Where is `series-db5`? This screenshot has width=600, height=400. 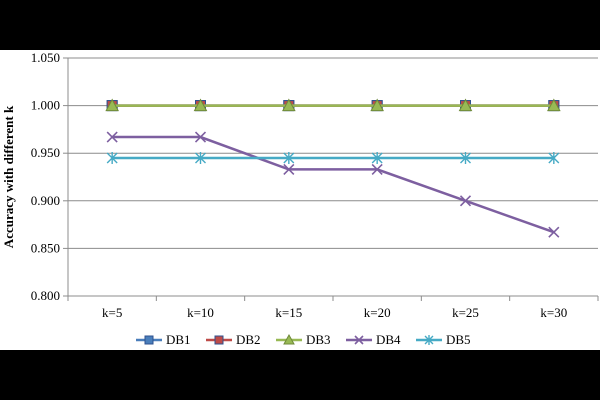 series-db5 is located at coordinates (333, 157).